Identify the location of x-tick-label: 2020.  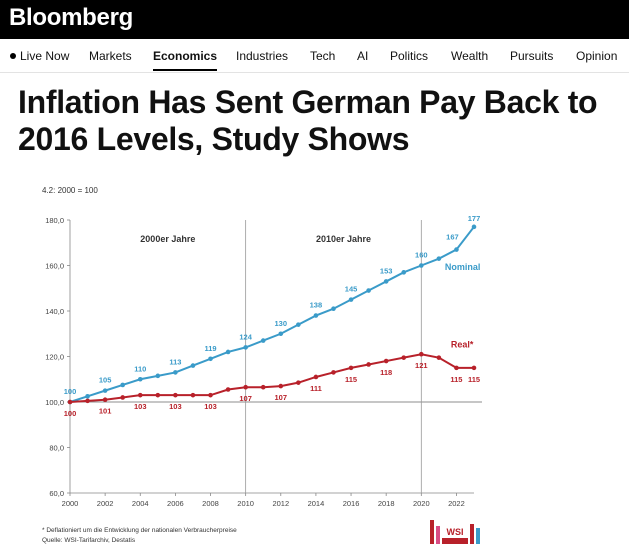
(421, 503).